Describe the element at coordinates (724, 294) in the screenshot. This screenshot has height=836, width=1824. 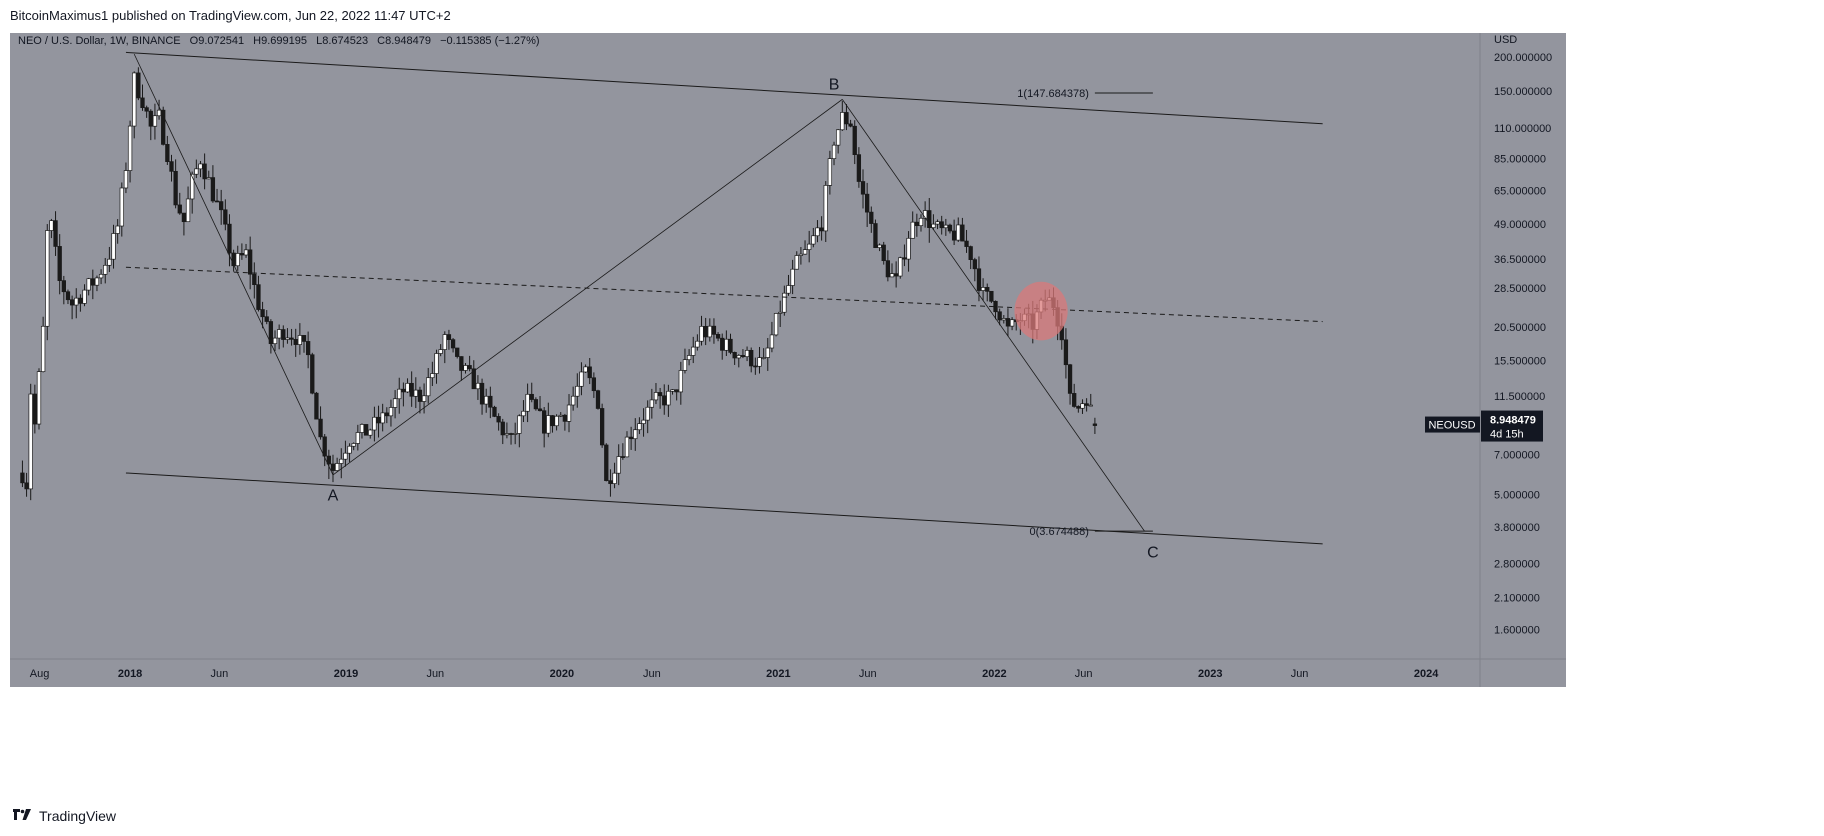
I see `channel-middle-line` at that location.